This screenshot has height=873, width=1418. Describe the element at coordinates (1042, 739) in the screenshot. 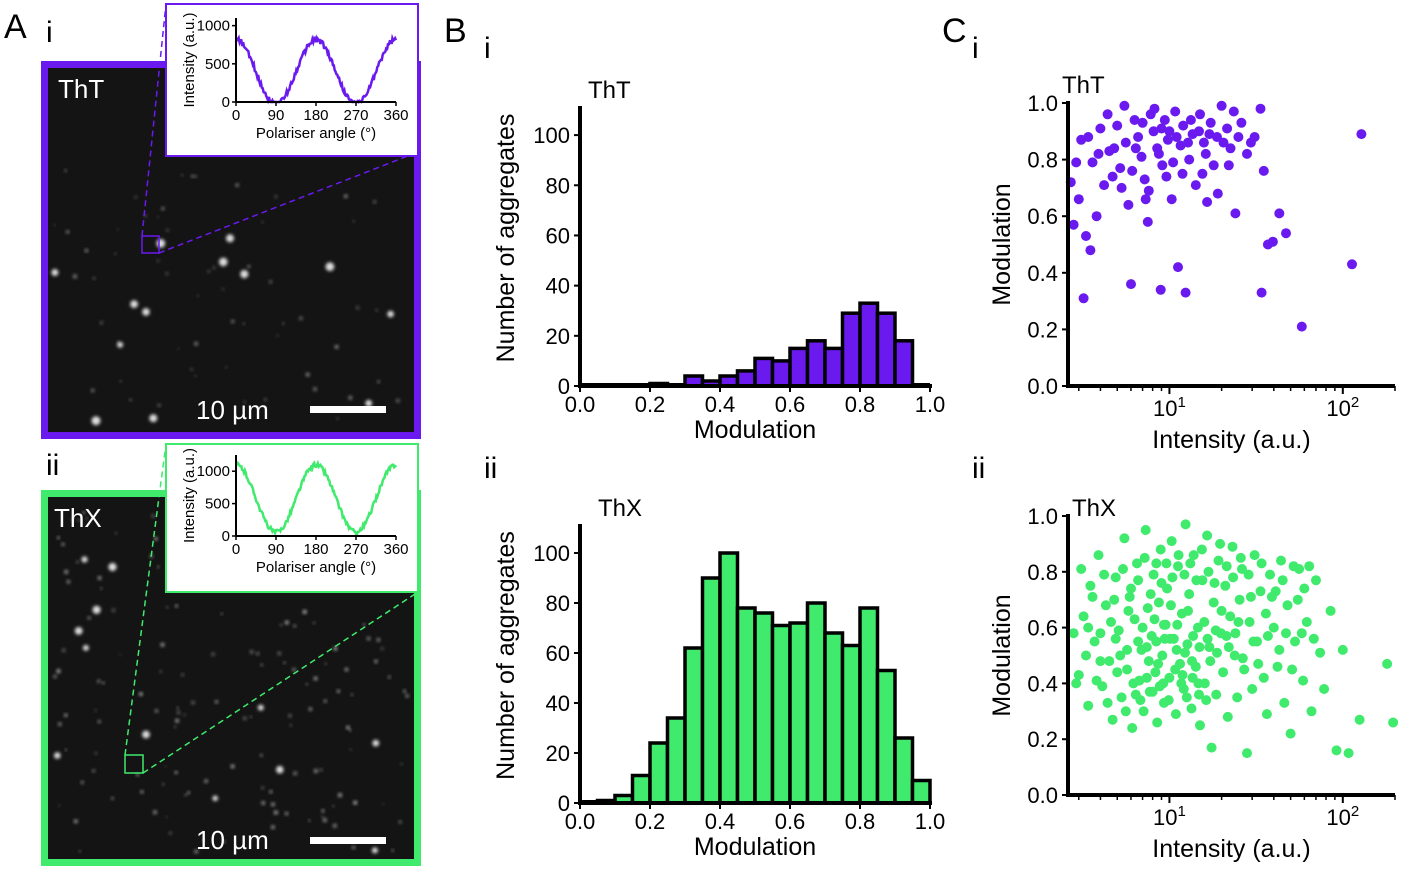

I see `scatter-y-tick-label: 0.2` at that location.